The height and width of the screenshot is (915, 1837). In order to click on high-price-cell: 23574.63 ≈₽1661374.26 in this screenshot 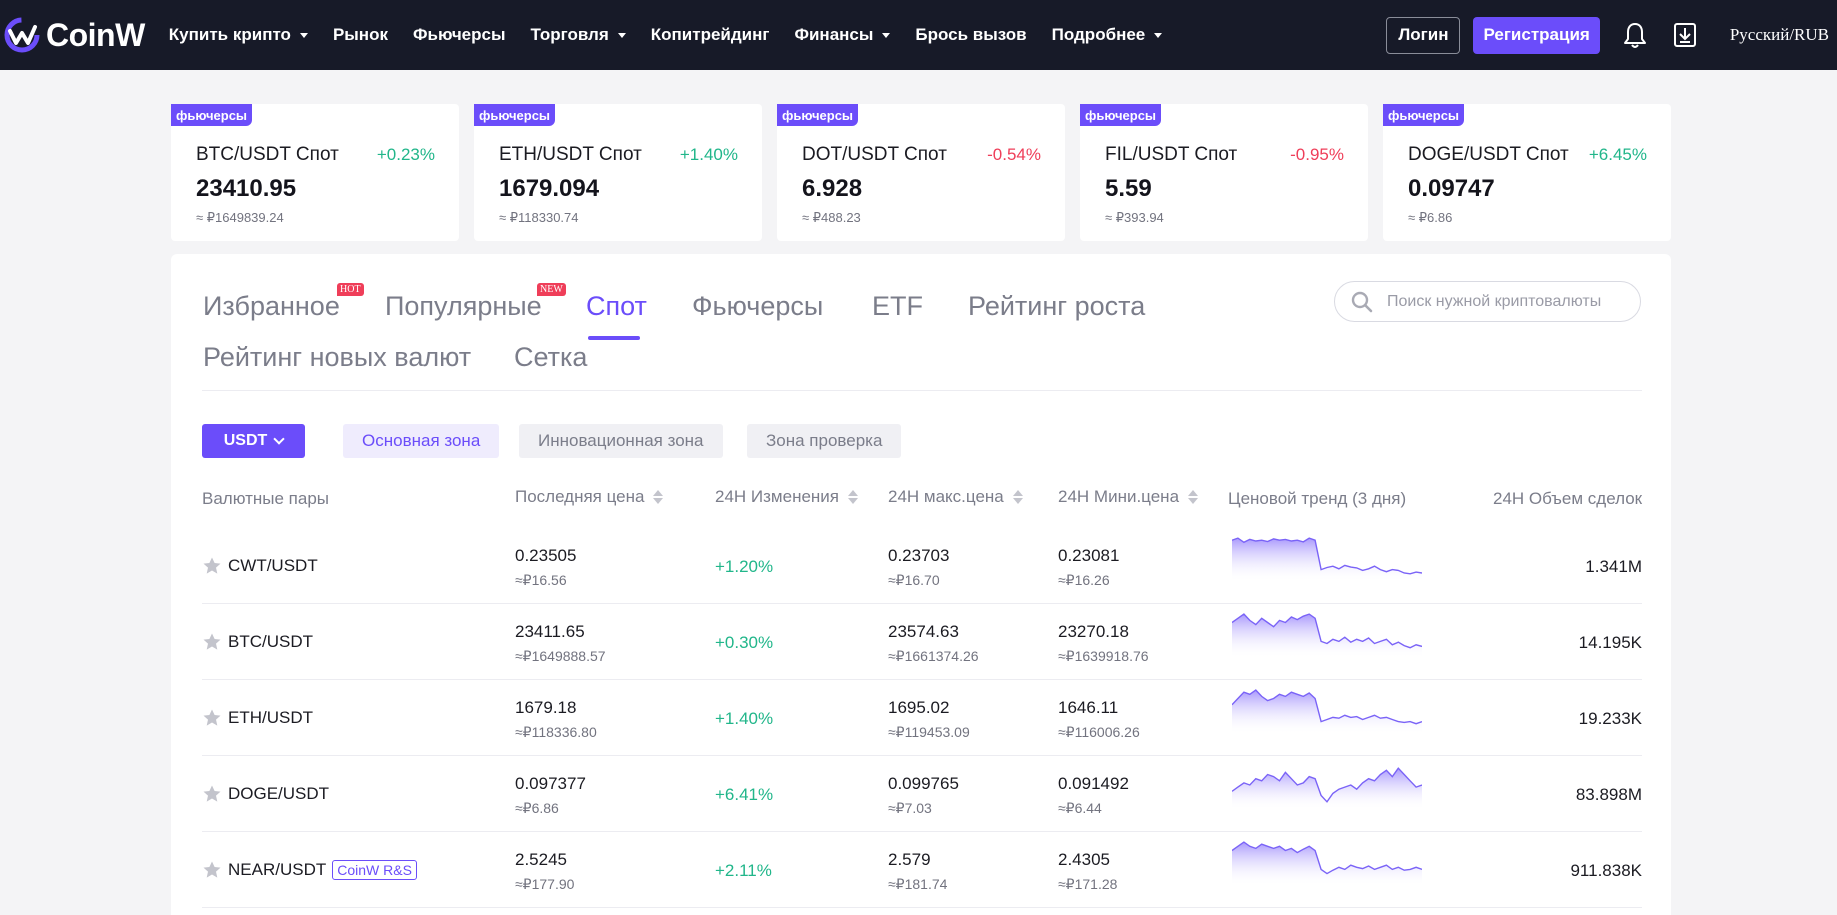, I will do `click(933, 643)`.